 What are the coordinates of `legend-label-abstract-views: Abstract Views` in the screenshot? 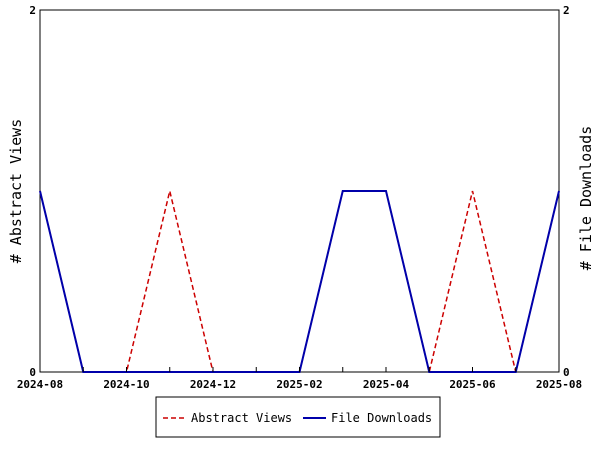 It's located at (241, 418).